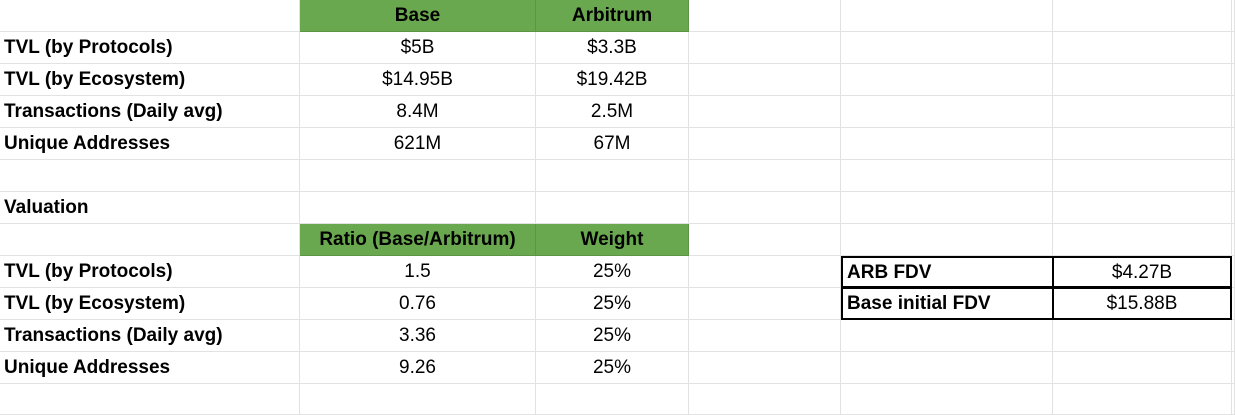 The height and width of the screenshot is (415, 1235). I want to click on cell-c13, so click(612, 399).